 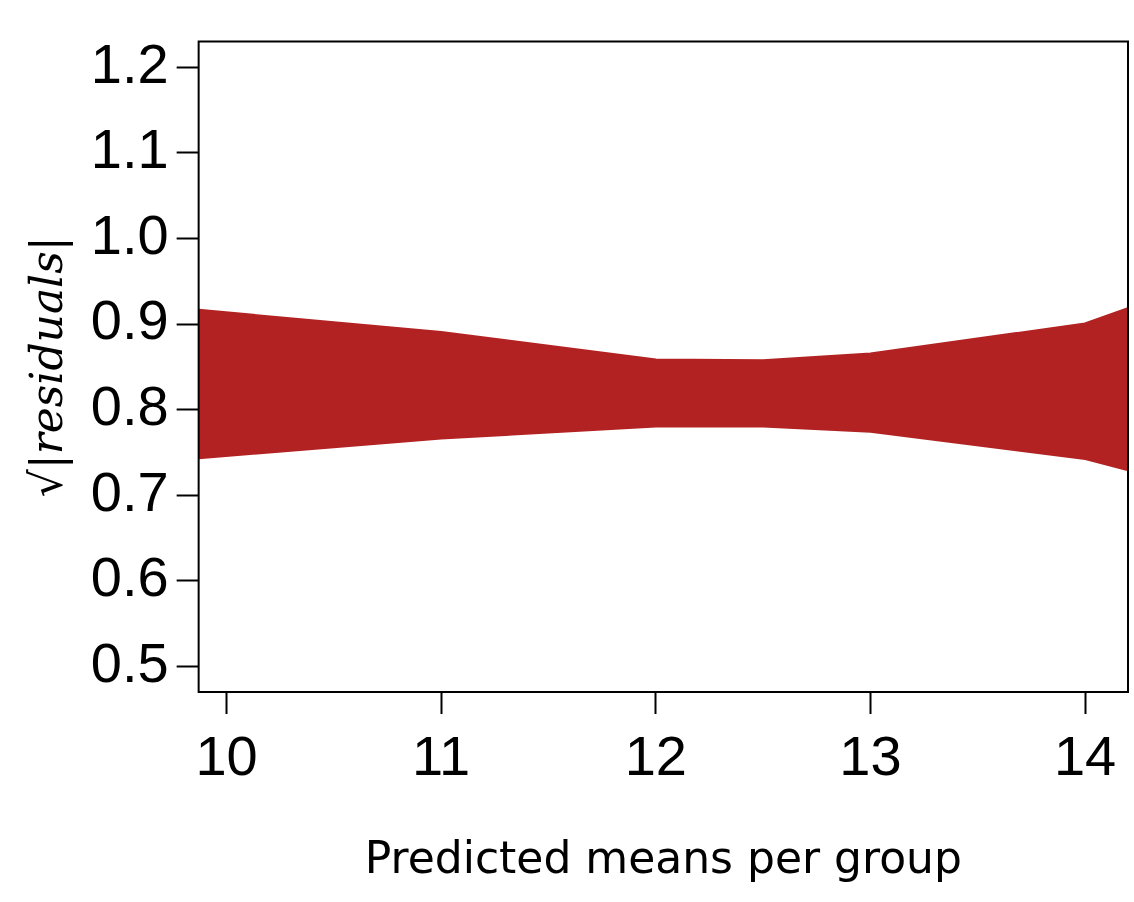 I want to click on y-tick-label: 0.8, so click(x=129, y=406).